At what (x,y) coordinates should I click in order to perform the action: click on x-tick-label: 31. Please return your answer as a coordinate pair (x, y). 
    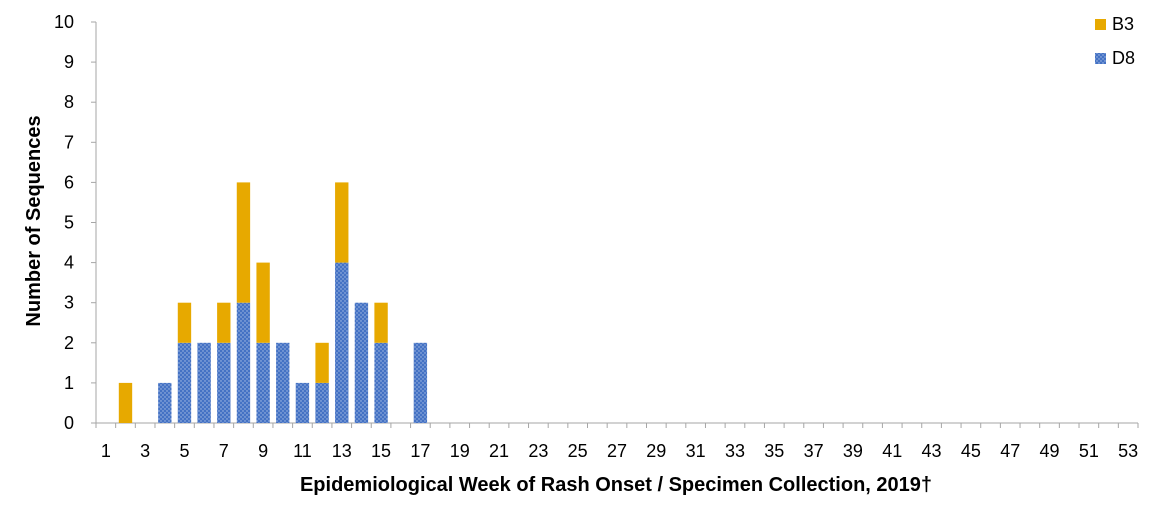
    Looking at the image, I should click on (696, 451).